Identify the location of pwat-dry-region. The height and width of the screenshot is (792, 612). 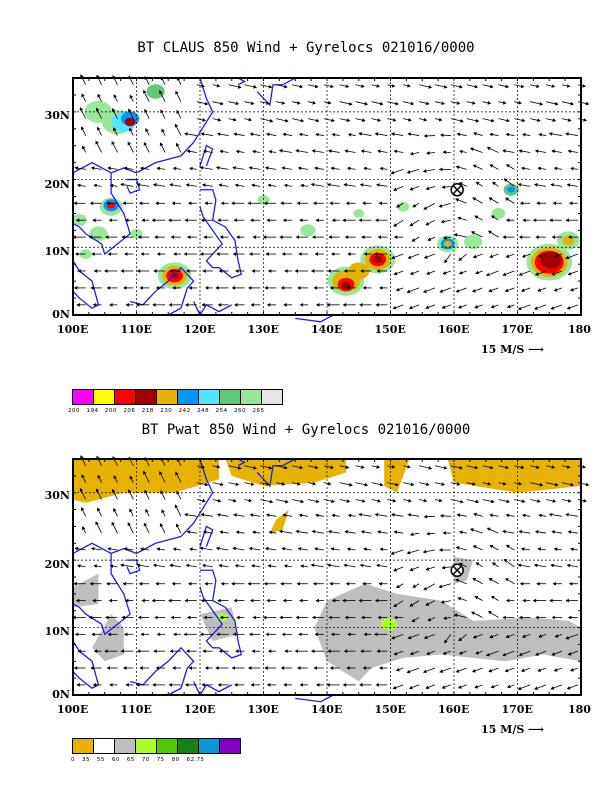
(146, 481).